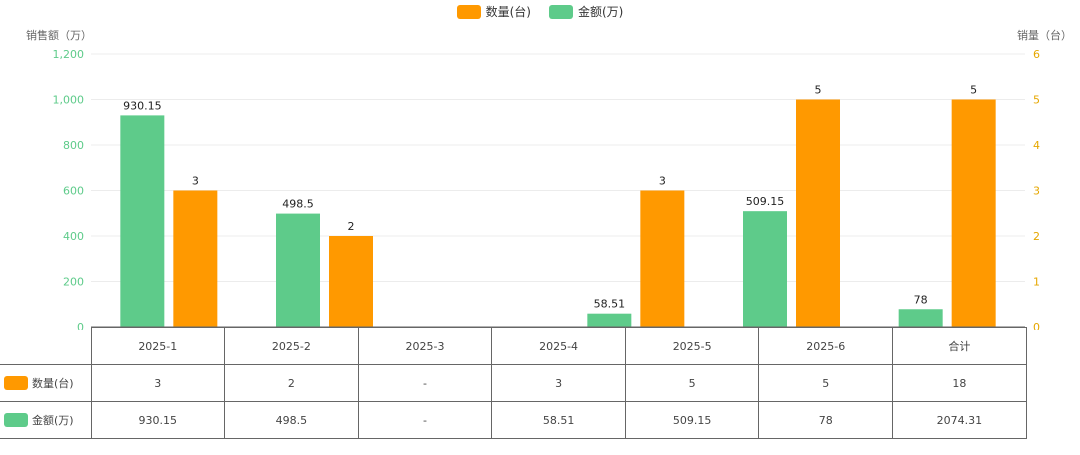 The width and height of the screenshot is (1080, 455). What do you see at coordinates (16, 383) in the screenshot?
I see `row-swatch-quantity` at bounding box center [16, 383].